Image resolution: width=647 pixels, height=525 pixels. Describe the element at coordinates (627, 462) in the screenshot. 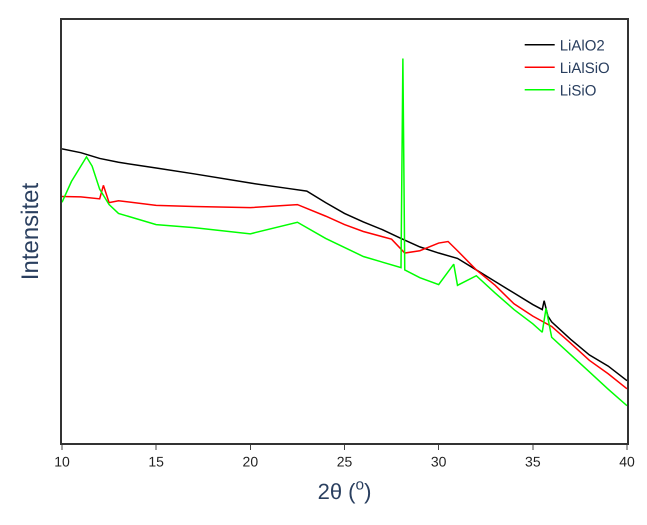

I see `x-tick-label: 40` at that location.